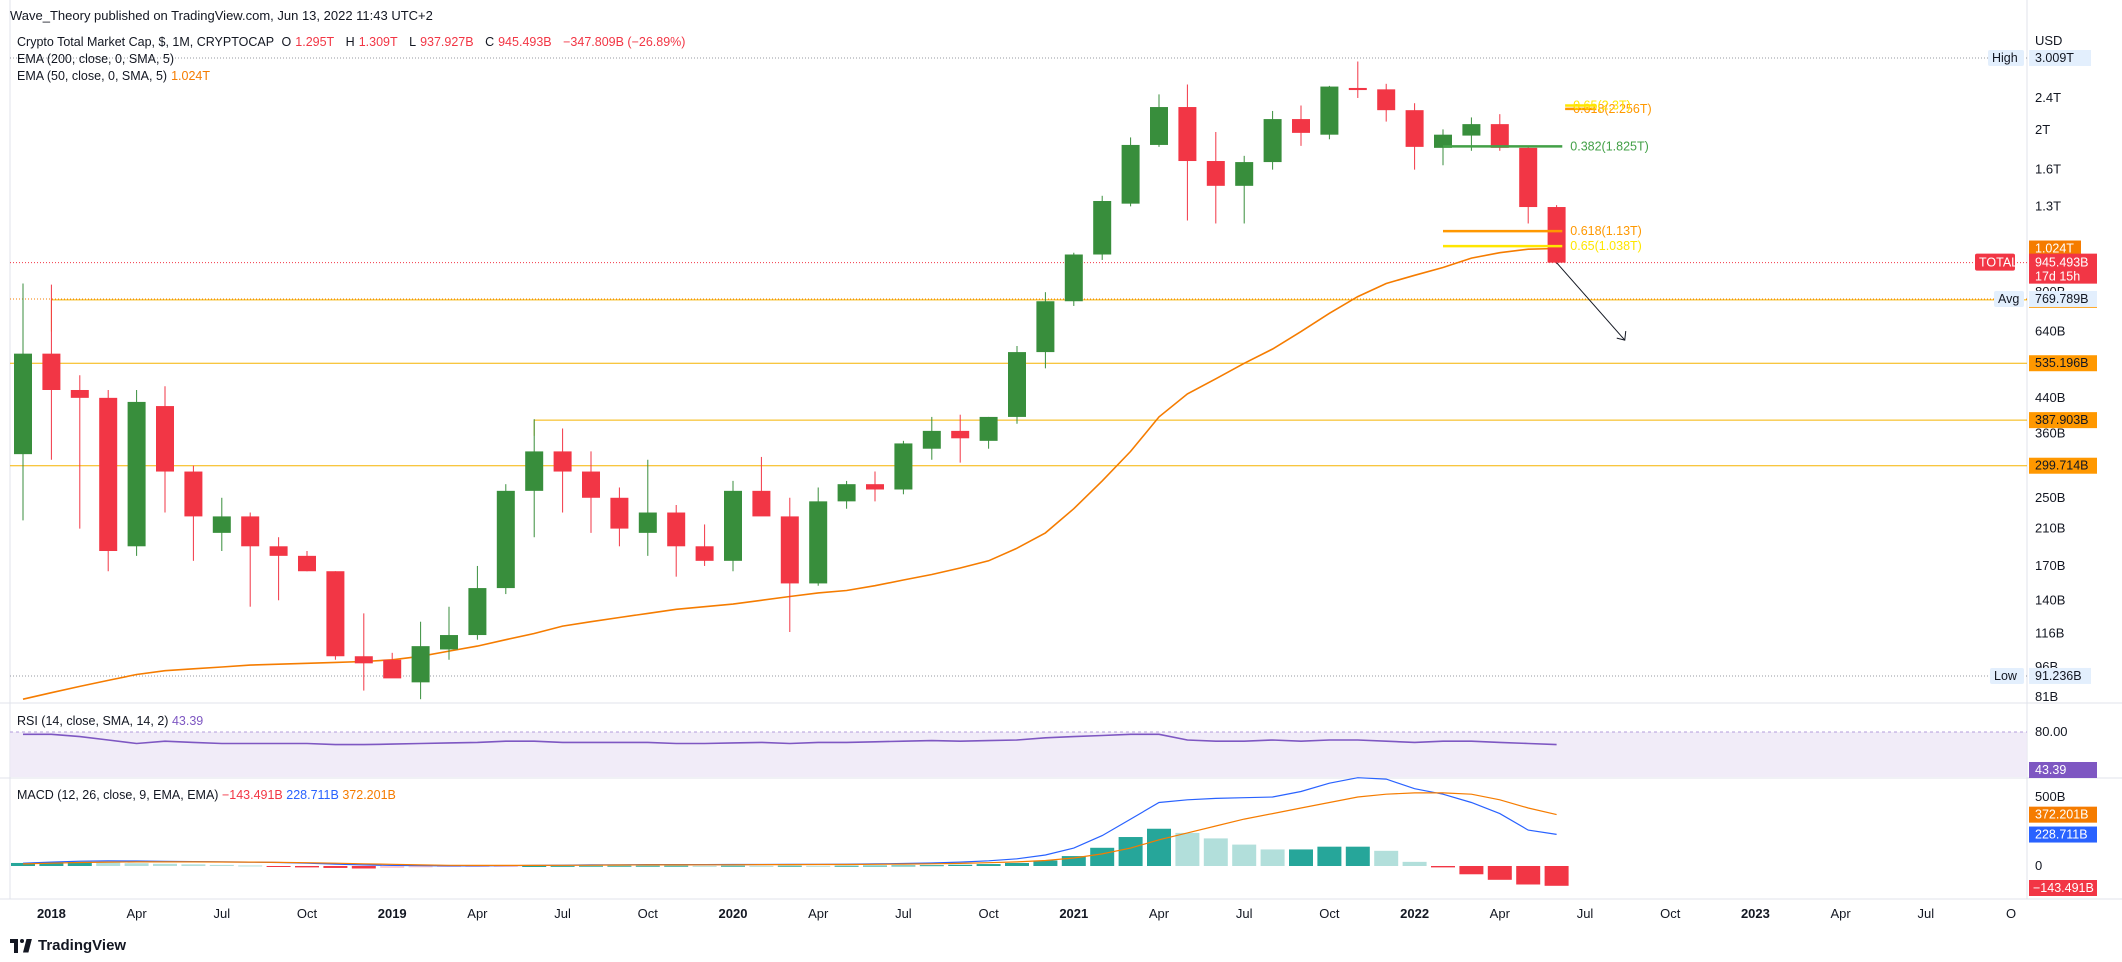  I want to click on y-tick-label: 170B, so click(2050, 565).